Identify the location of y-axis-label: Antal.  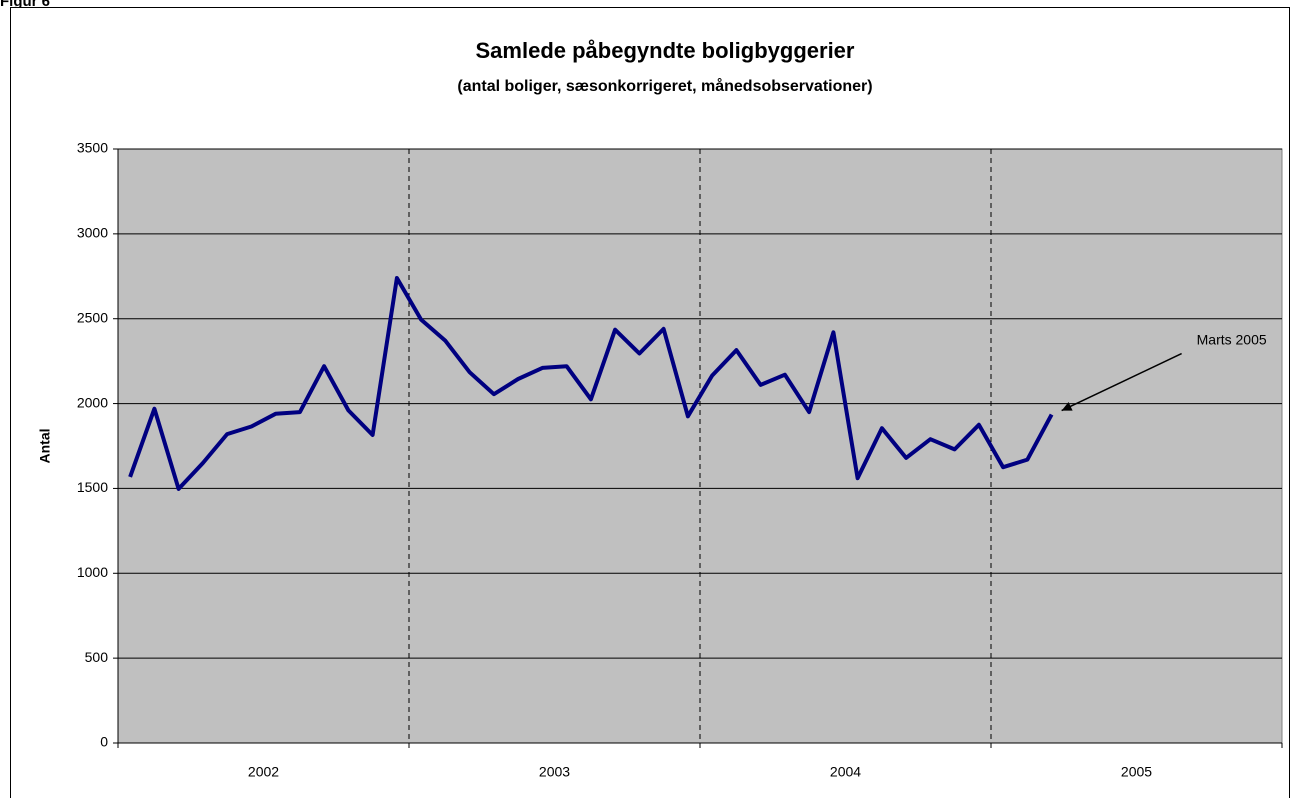
(45, 446).